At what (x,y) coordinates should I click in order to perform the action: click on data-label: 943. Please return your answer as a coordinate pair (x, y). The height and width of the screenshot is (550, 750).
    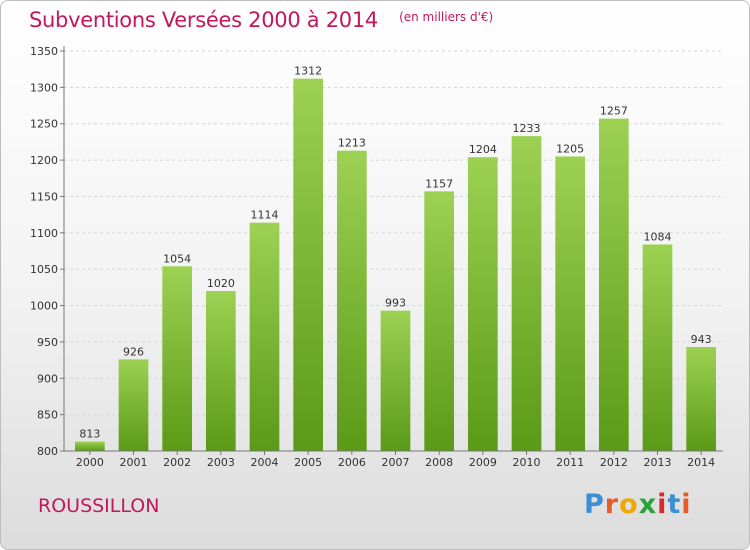
    Looking at the image, I should click on (701, 339).